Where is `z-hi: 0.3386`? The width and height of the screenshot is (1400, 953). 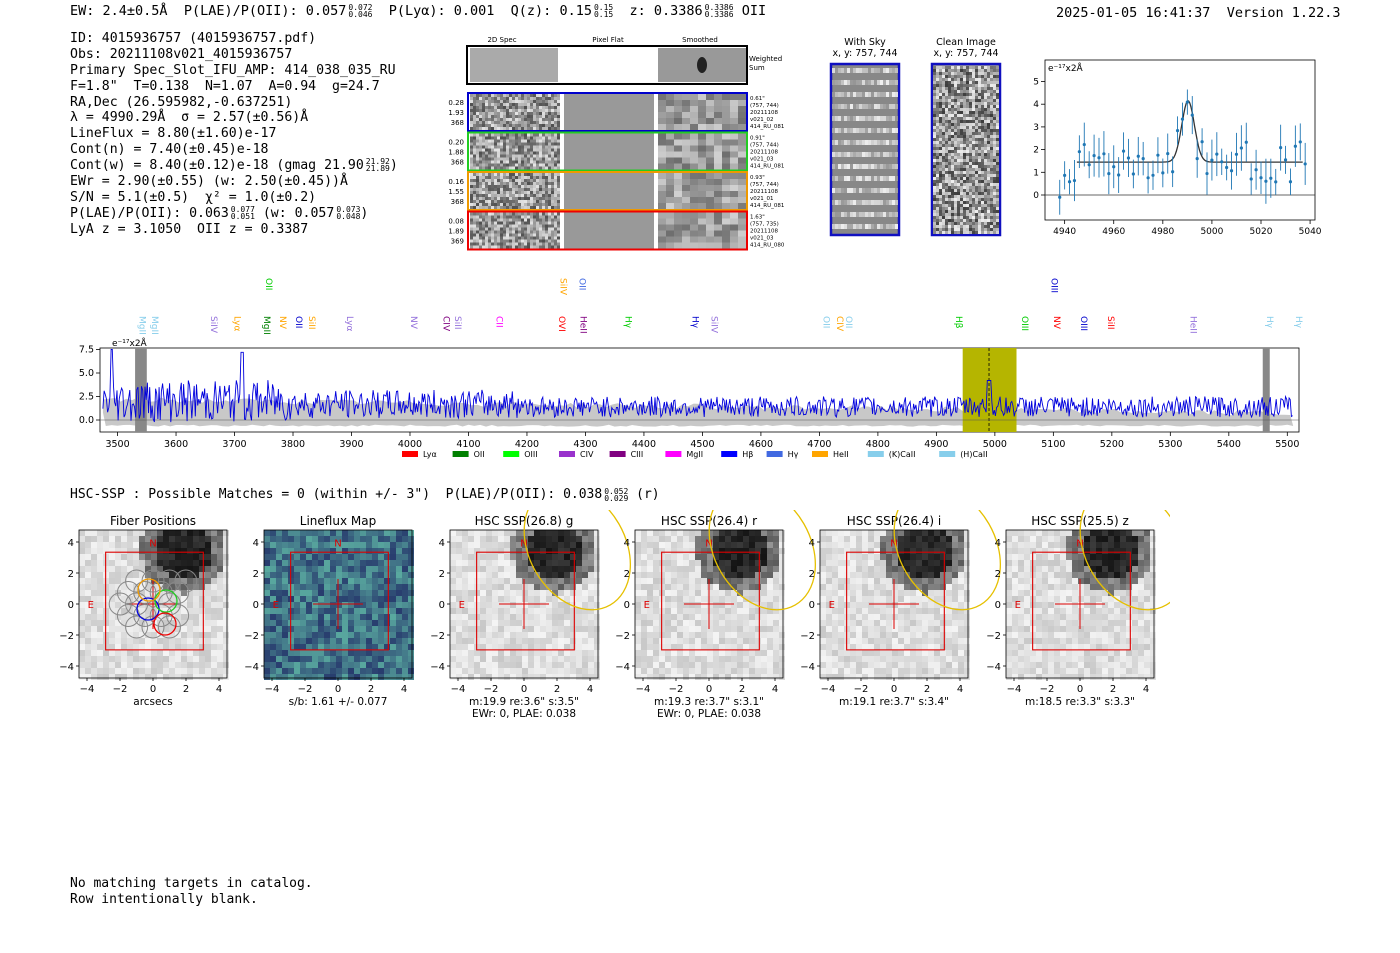 z-hi: 0.3386 is located at coordinates (719, 7).